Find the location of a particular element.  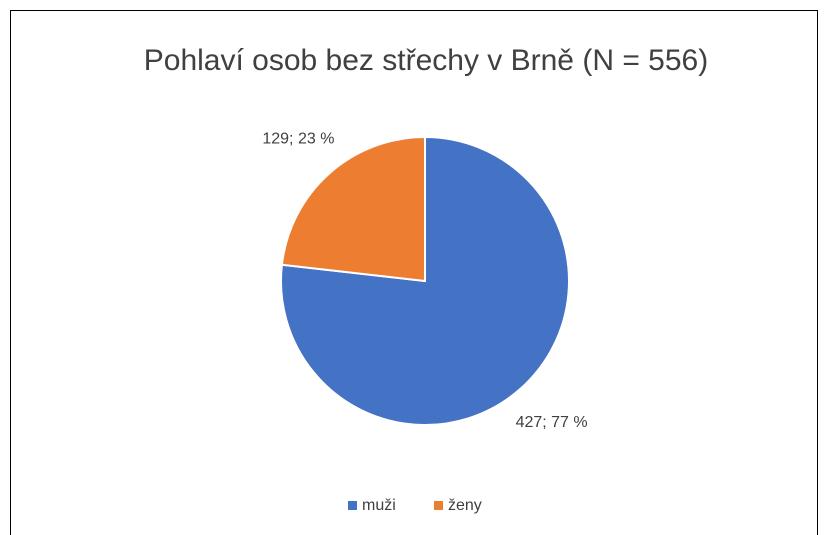

data-label: 427; 77 % is located at coordinates (552, 422).